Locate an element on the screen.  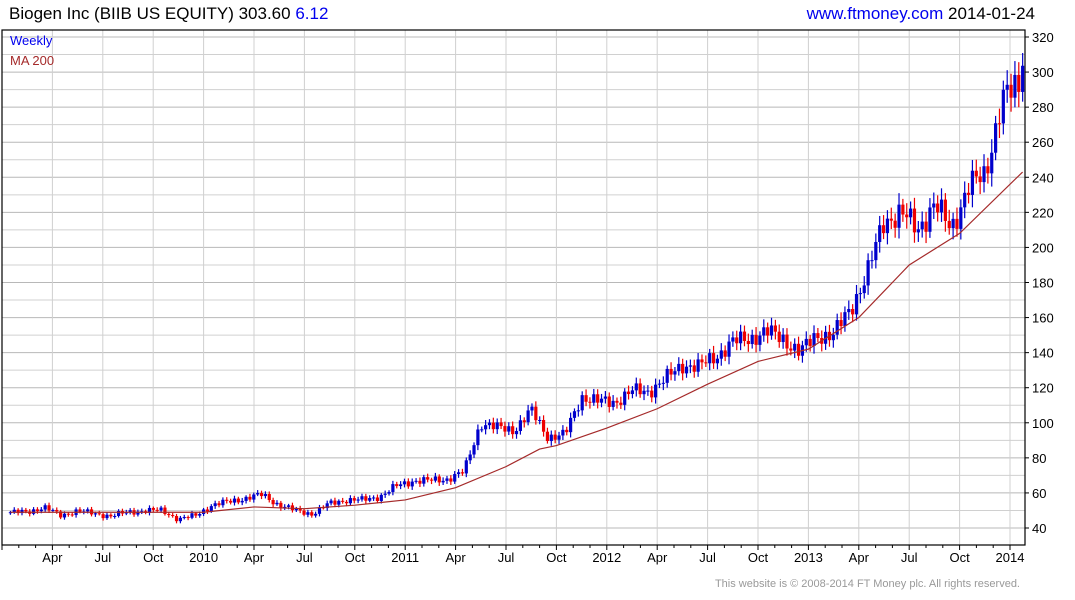
chart-date: 2014-01-24 is located at coordinates (991, 13).